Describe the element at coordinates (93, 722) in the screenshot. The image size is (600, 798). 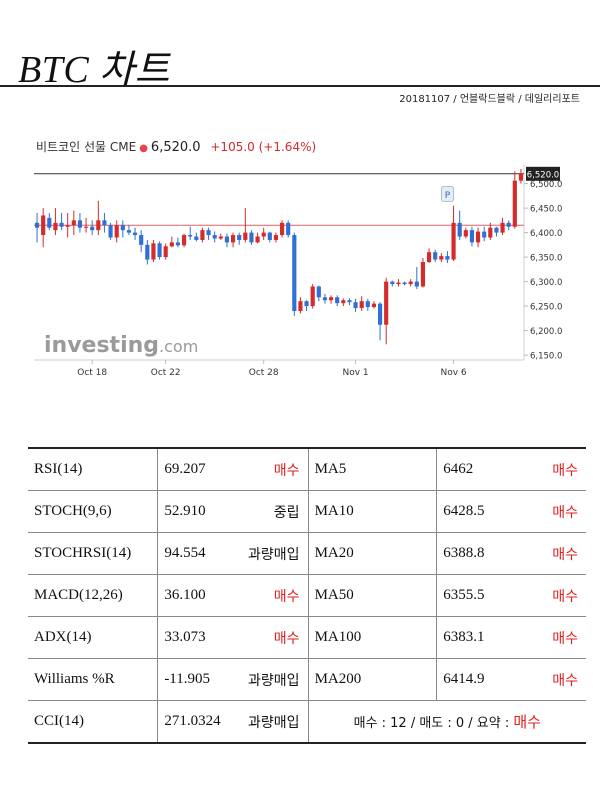
I see `indicator-name: CCI(14)` at that location.